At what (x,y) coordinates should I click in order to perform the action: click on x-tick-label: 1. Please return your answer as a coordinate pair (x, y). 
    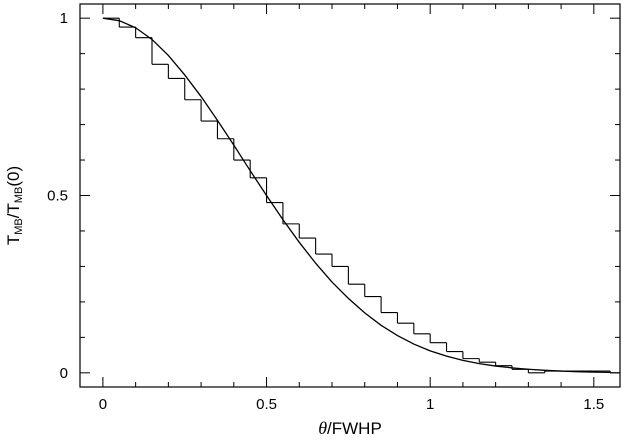
    Looking at the image, I should click on (430, 404).